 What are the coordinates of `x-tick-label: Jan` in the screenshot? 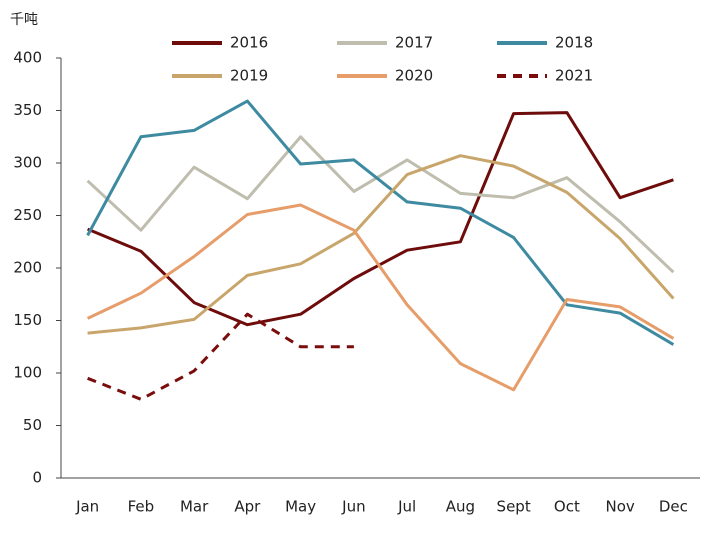 It's located at (87, 507).